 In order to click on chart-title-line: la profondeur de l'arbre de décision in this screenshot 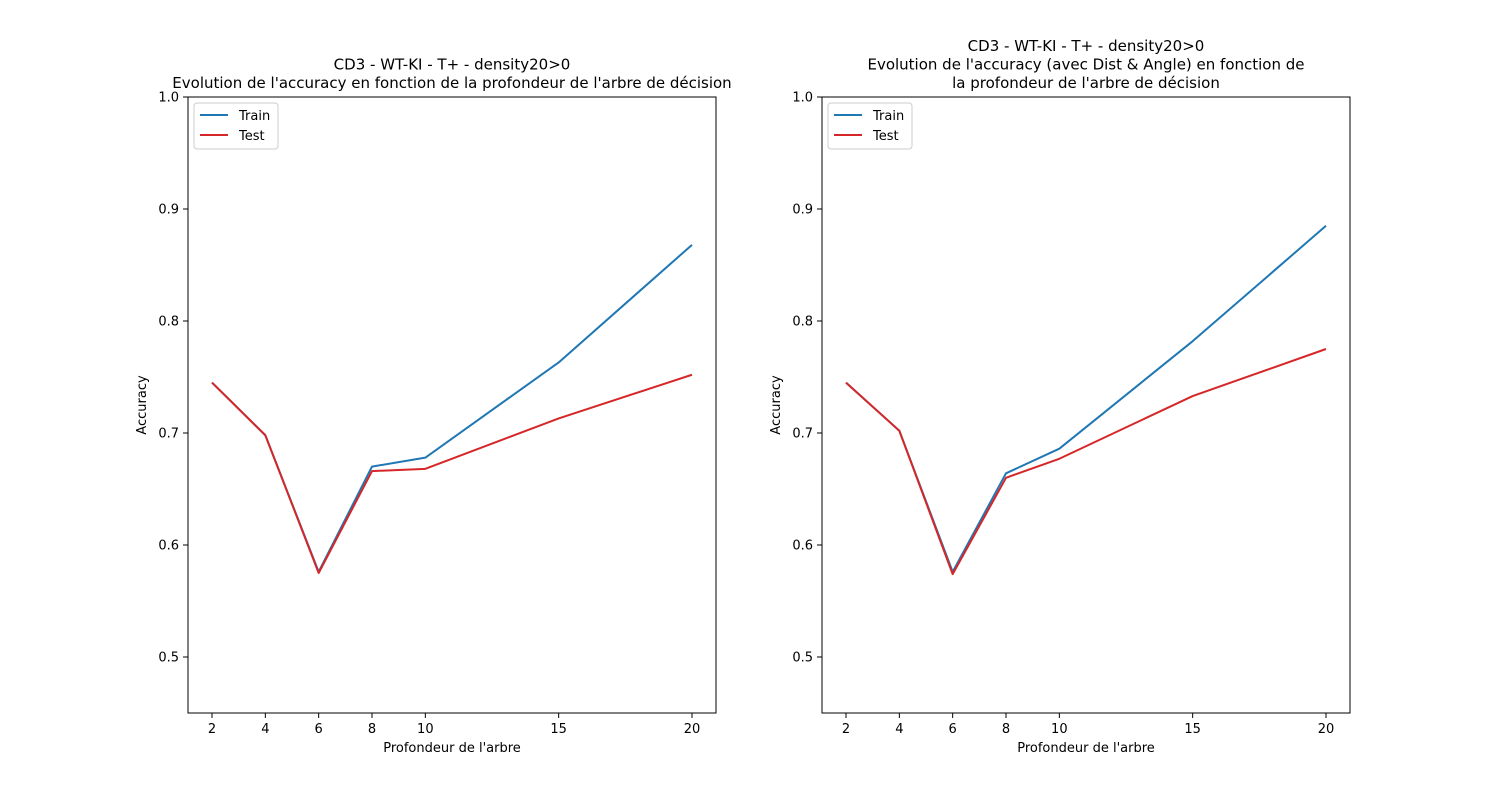, I will do `click(1086, 83)`.